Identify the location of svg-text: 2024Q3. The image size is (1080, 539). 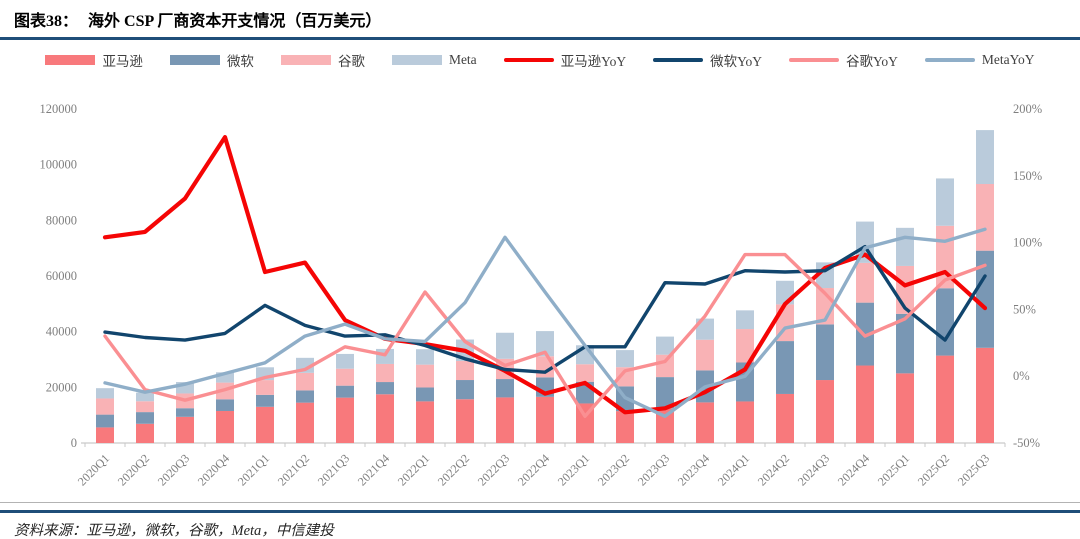
(813, 469).